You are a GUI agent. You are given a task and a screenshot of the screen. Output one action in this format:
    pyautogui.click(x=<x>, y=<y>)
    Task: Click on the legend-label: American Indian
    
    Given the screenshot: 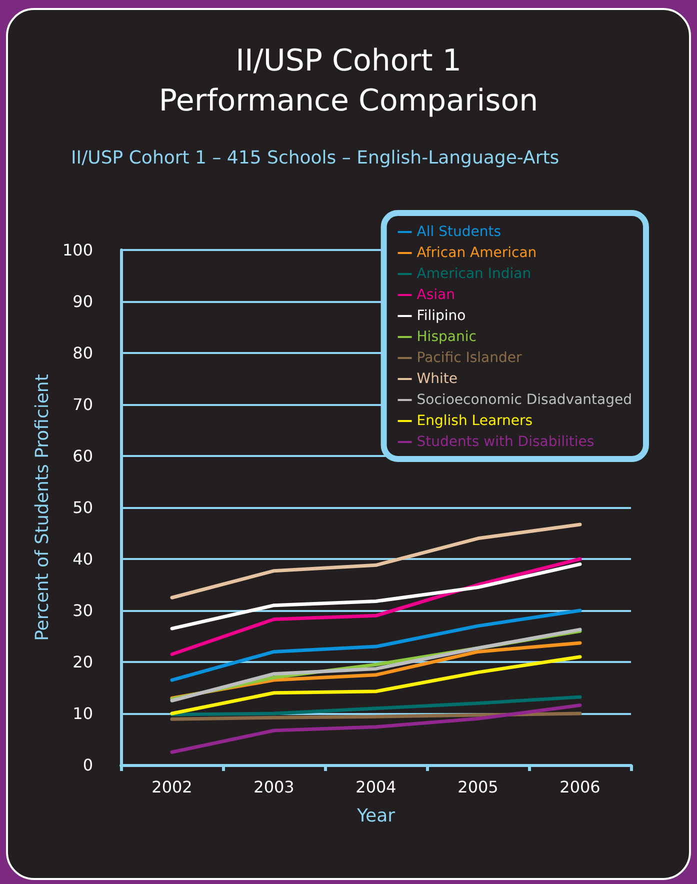 What is the action you would take?
    pyautogui.click(x=474, y=274)
    